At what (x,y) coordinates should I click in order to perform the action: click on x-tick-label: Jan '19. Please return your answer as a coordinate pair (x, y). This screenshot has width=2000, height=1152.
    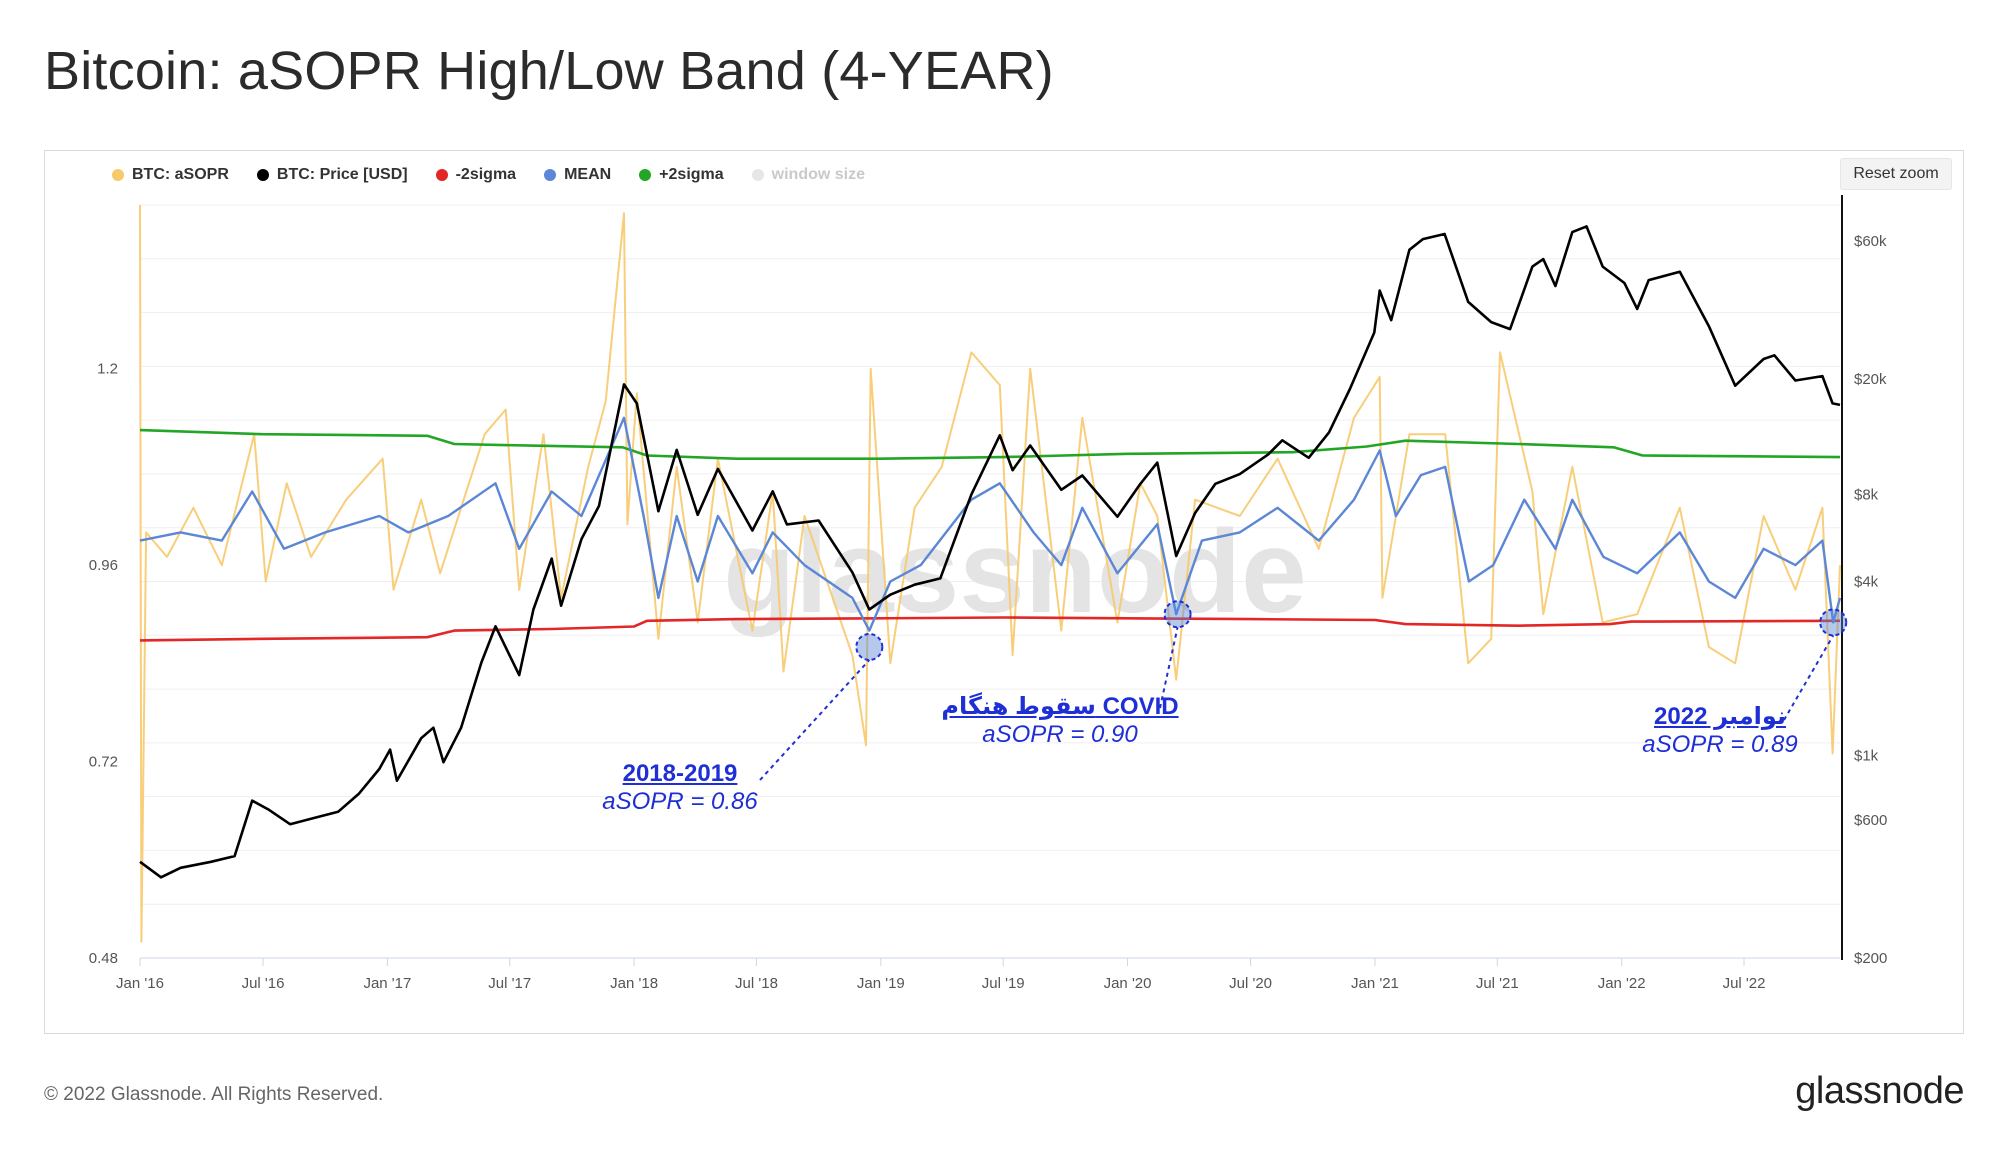
    Looking at the image, I should click on (881, 983).